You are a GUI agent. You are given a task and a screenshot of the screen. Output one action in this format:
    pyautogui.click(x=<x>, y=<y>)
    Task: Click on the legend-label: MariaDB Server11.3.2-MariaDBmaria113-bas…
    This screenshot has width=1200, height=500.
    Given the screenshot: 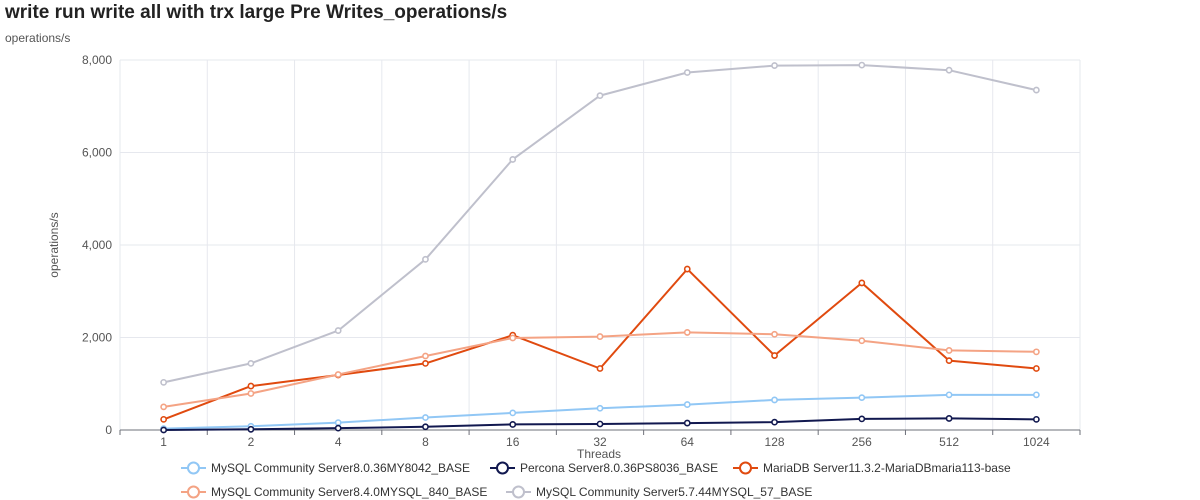 What is the action you would take?
    pyautogui.click(x=887, y=468)
    